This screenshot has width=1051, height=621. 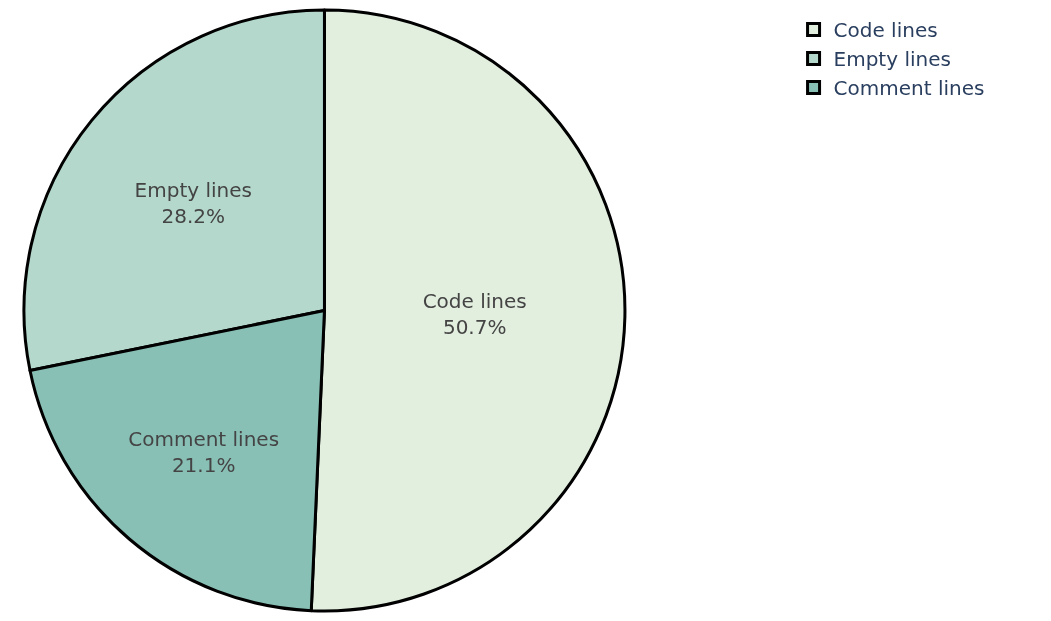 What do you see at coordinates (204, 438) in the screenshot?
I see `slice-label: Comment lines` at bounding box center [204, 438].